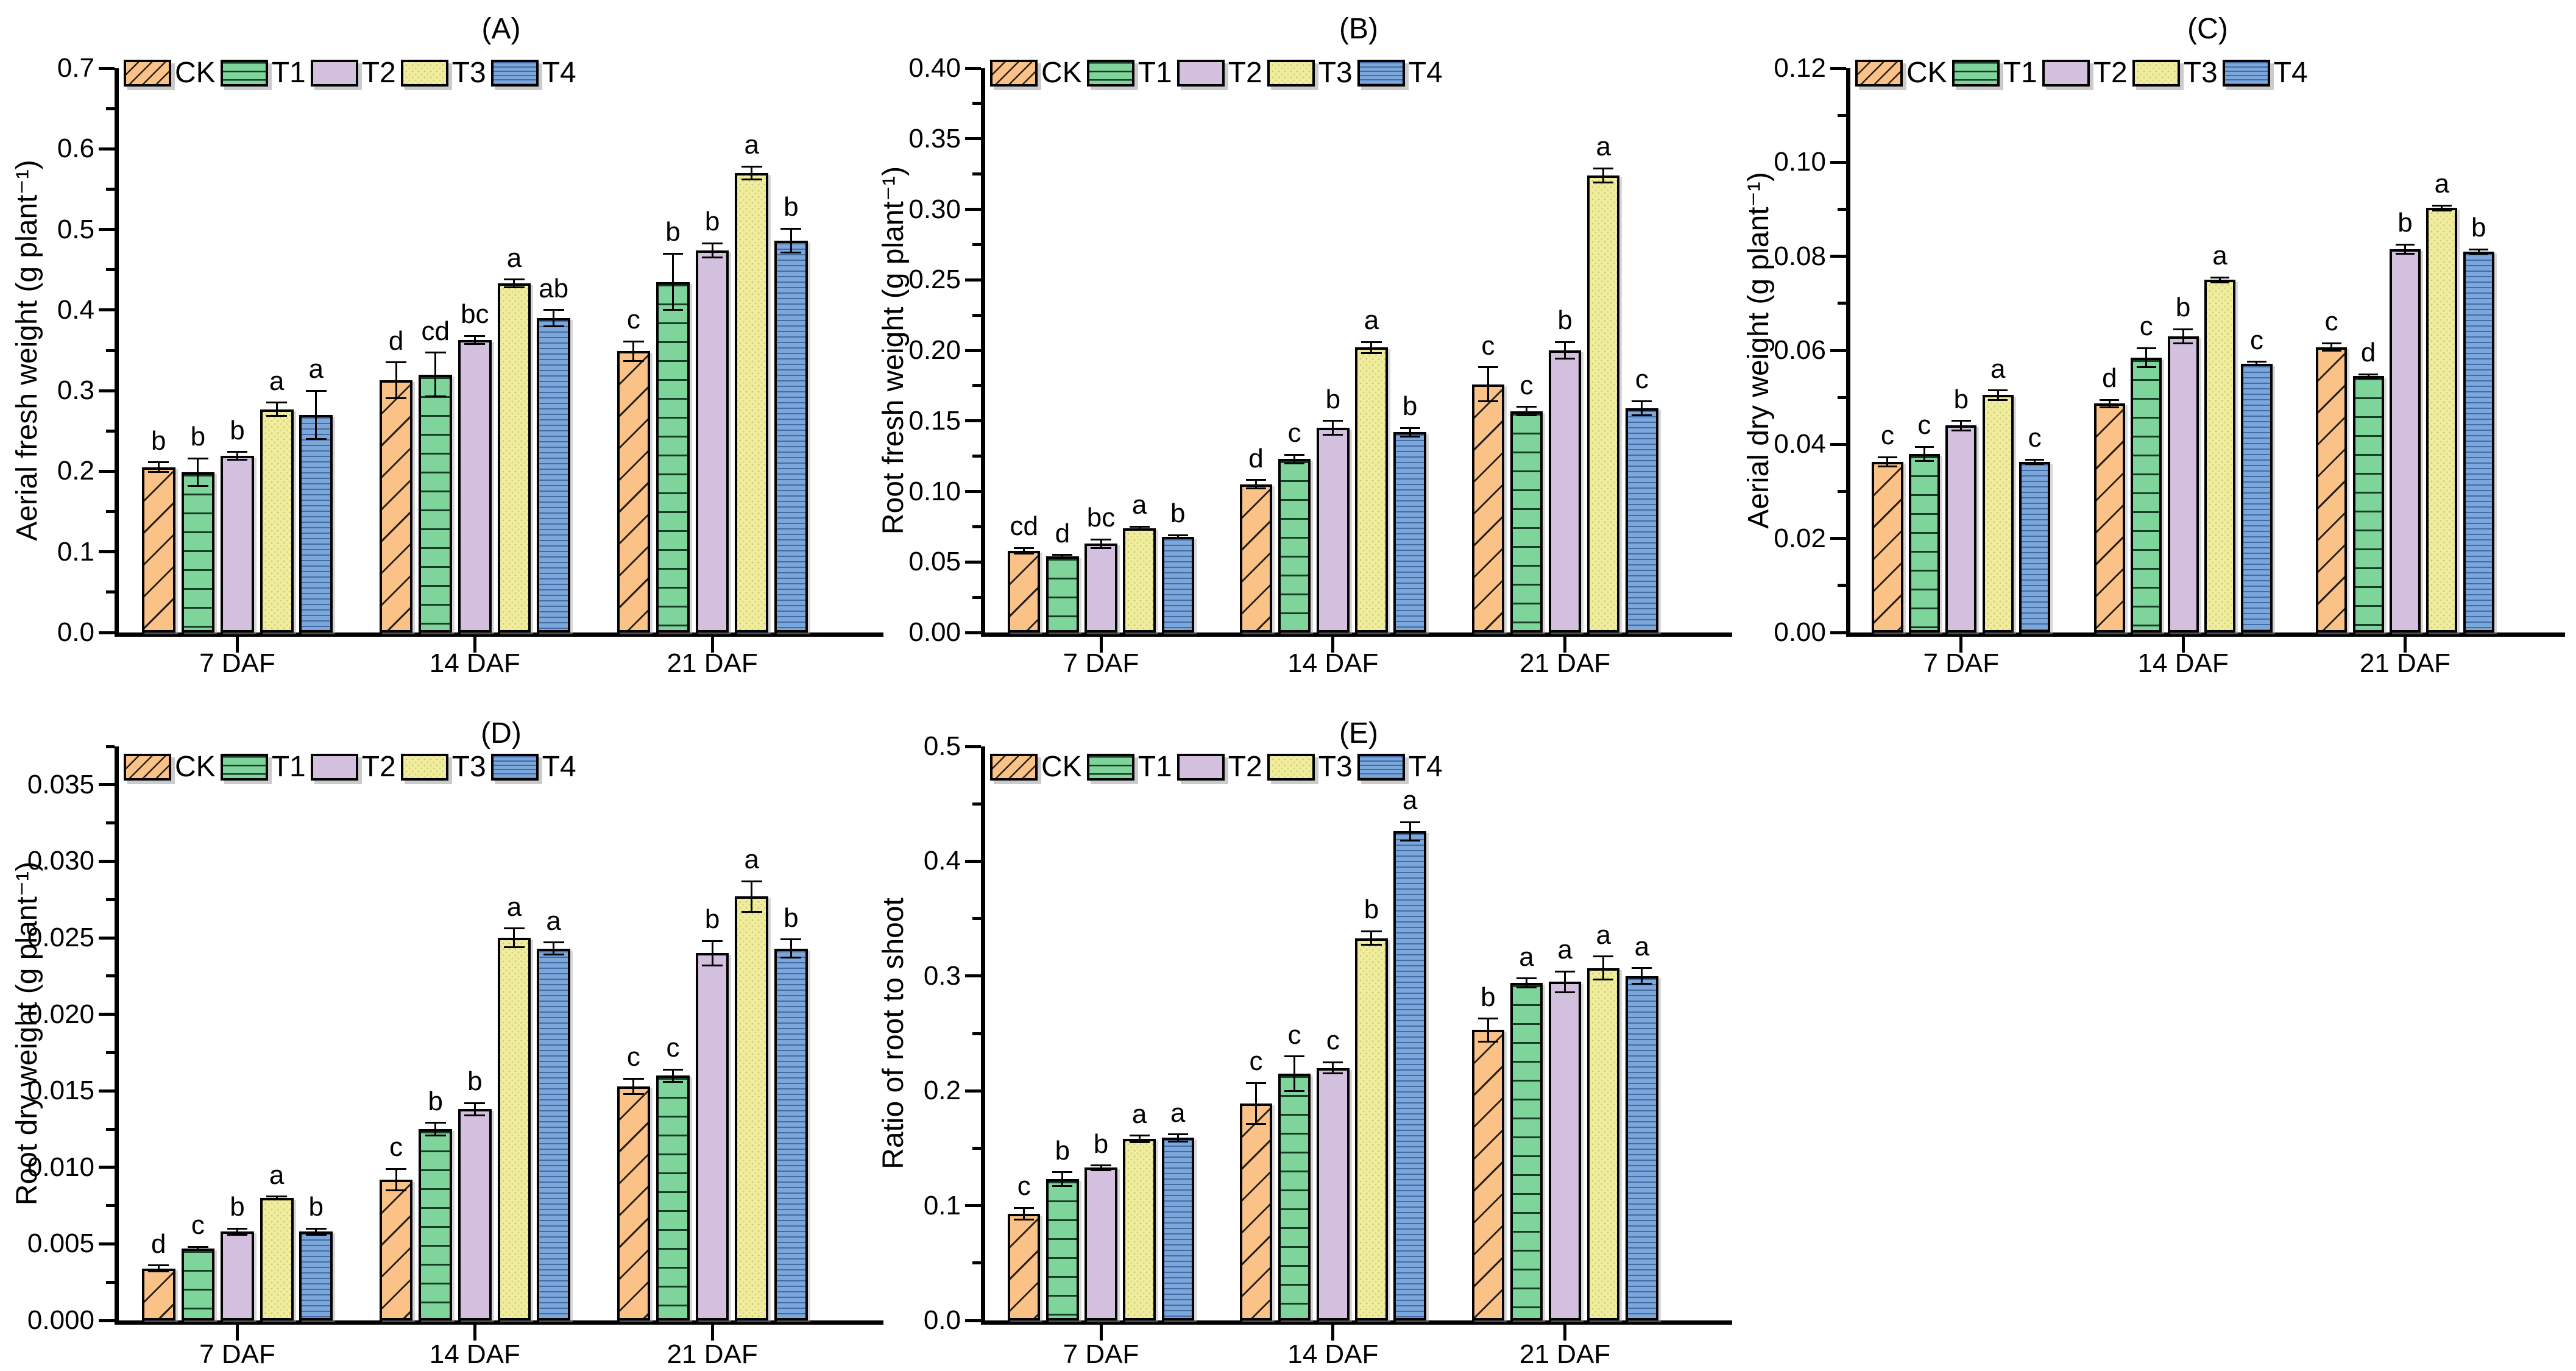  I want to click on legend: CK T1 T2 T3 T4, so click(1216, 73).